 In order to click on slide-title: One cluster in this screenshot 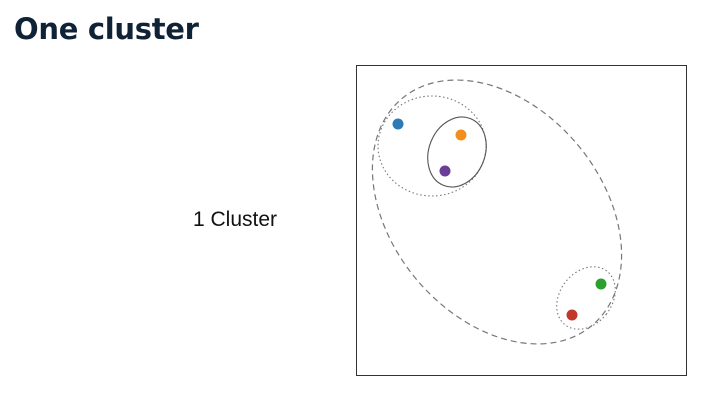, I will do `click(106, 29)`.